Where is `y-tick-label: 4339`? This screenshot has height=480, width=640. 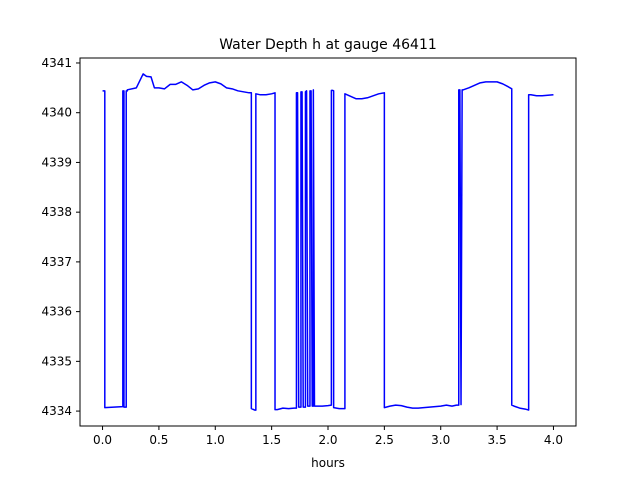 y-tick-label: 4339 is located at coordinates (56, 162).